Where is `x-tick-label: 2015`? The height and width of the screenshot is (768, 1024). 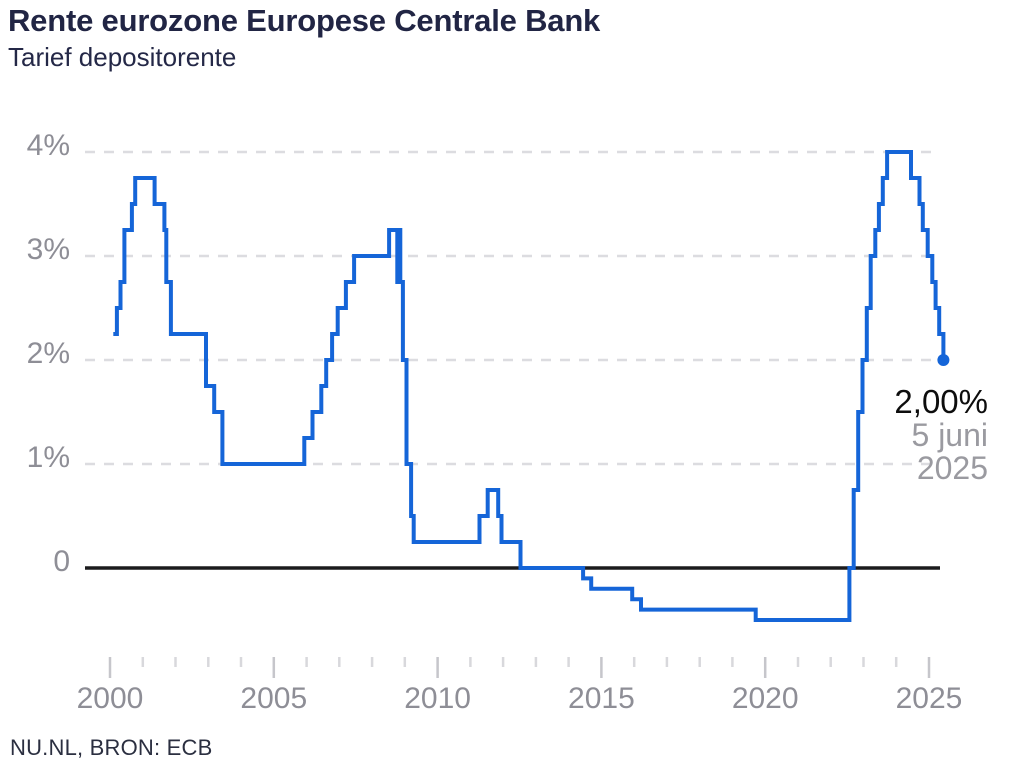 x-tick-label: 2015 is located at coordinates (601, 698).